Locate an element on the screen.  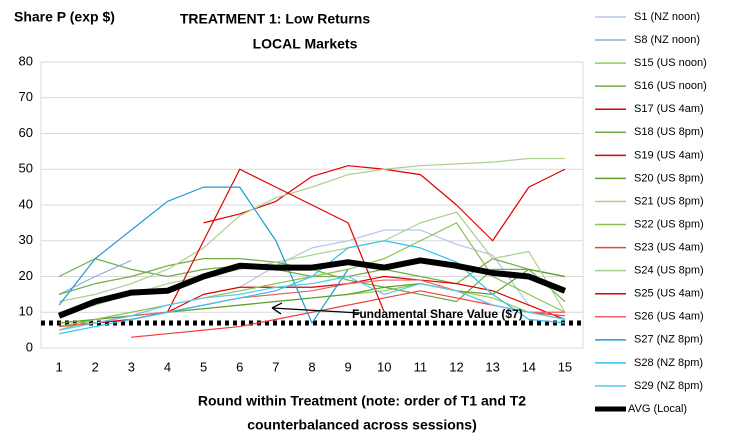
legend-label: S27 (NZ 8pm) is located at coordinates (668, 340).